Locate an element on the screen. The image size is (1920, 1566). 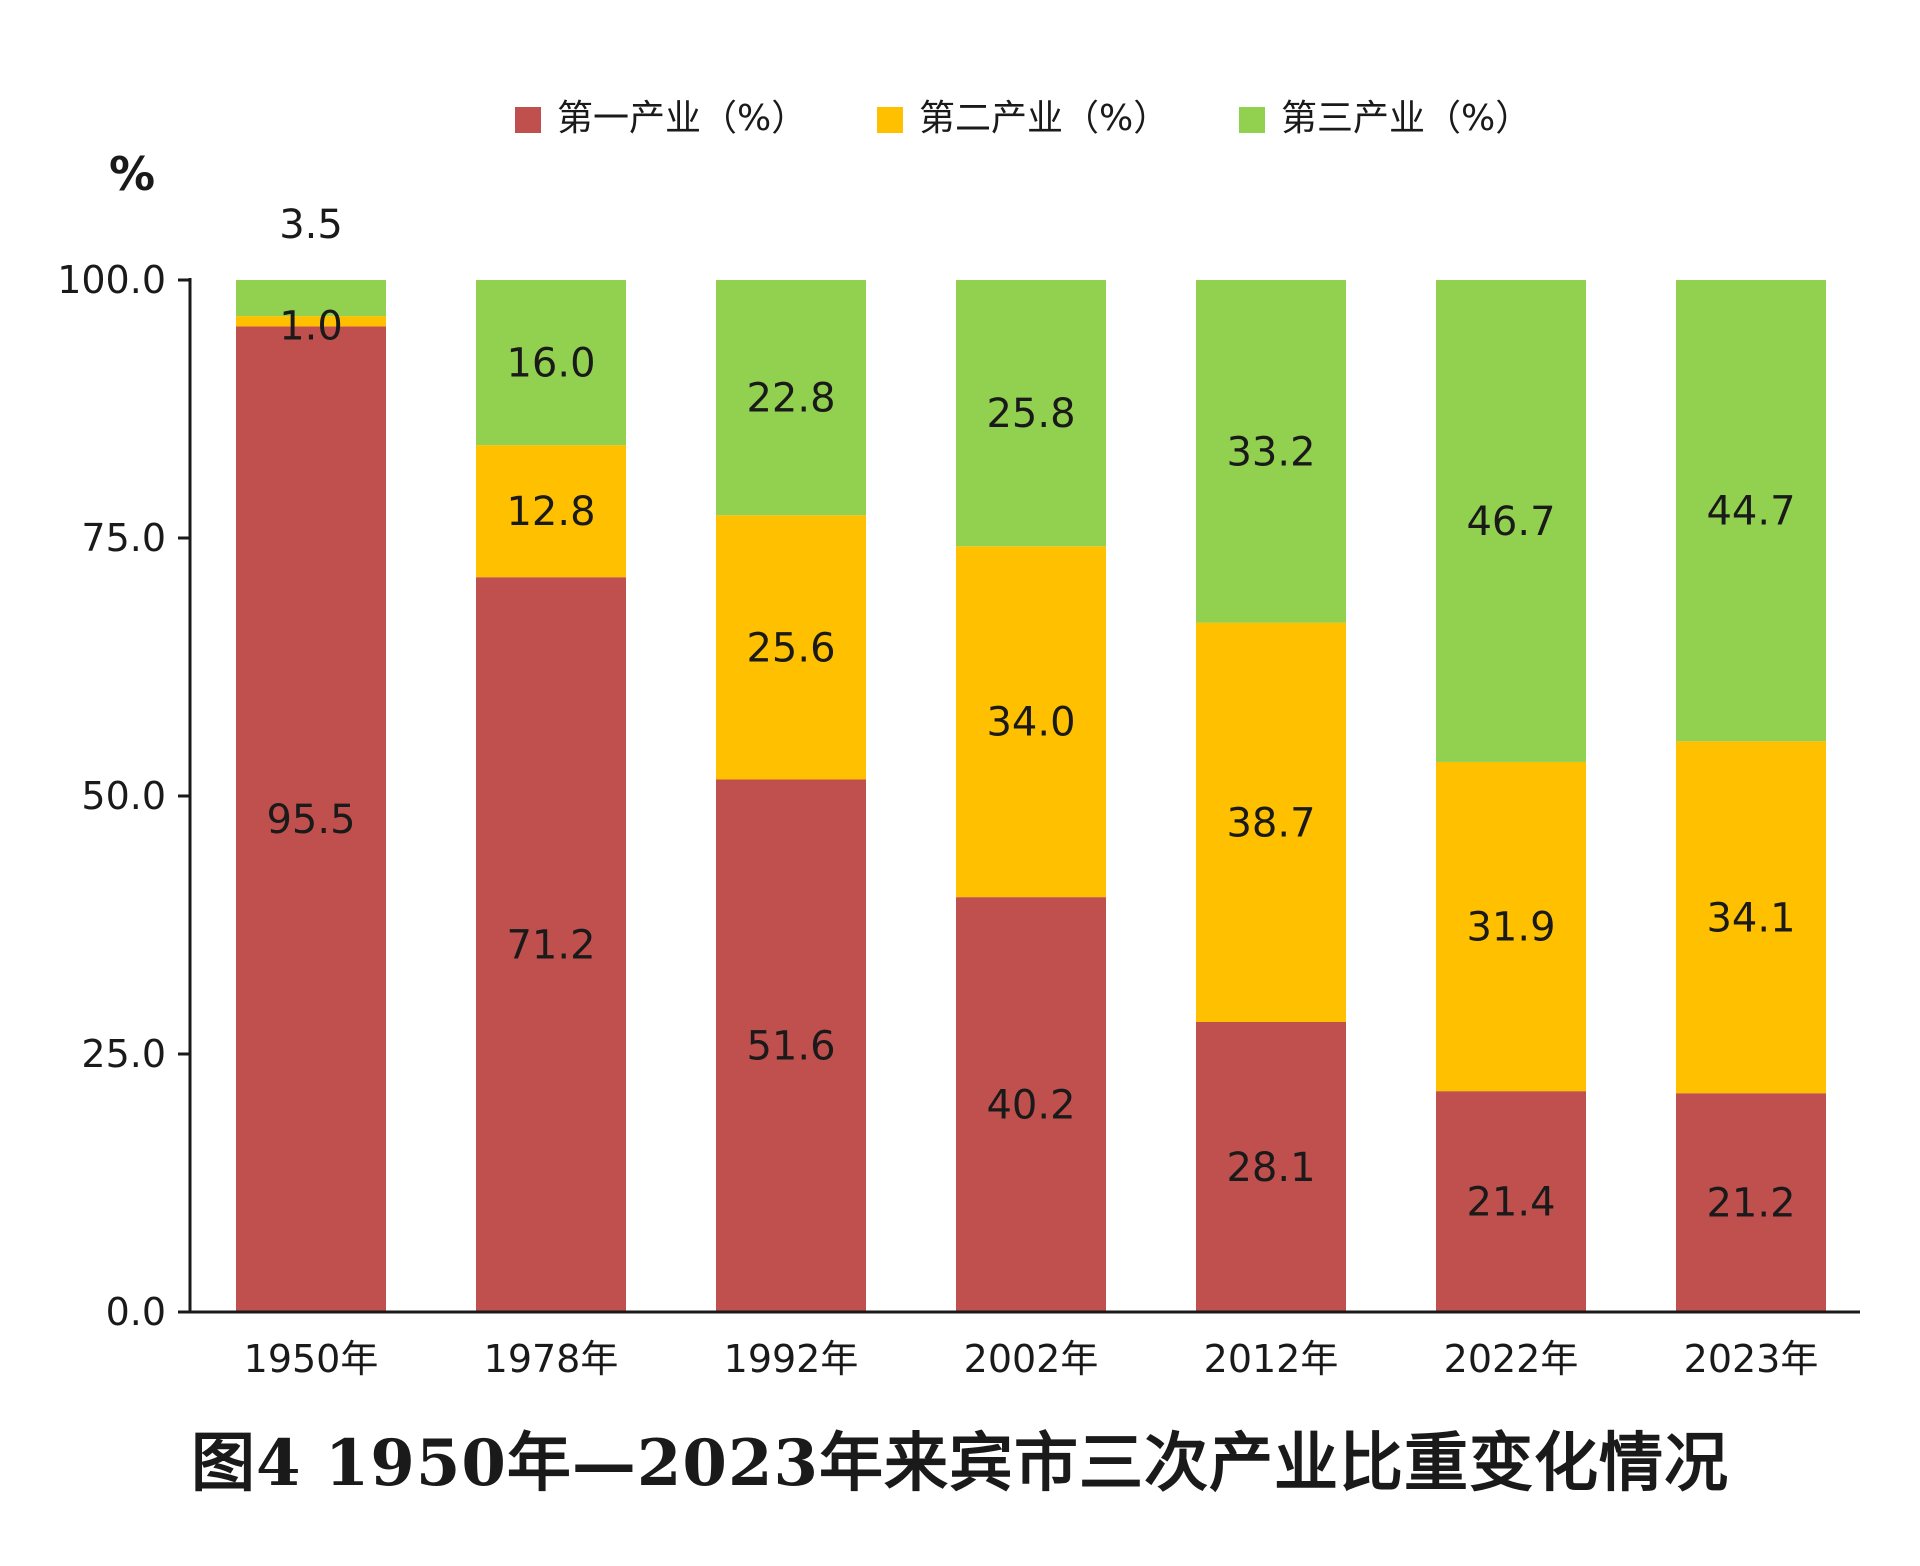
legend-label-1: 第一产业（%） is located at coordinates (682, 118).